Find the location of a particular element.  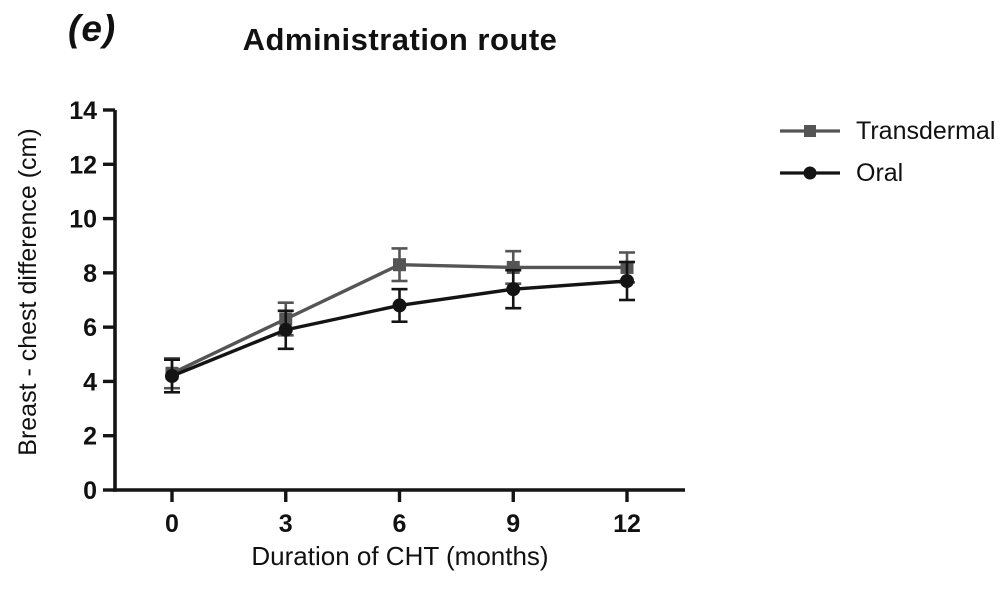

x-tick-label: 0 is located at coordinates (172, 524).